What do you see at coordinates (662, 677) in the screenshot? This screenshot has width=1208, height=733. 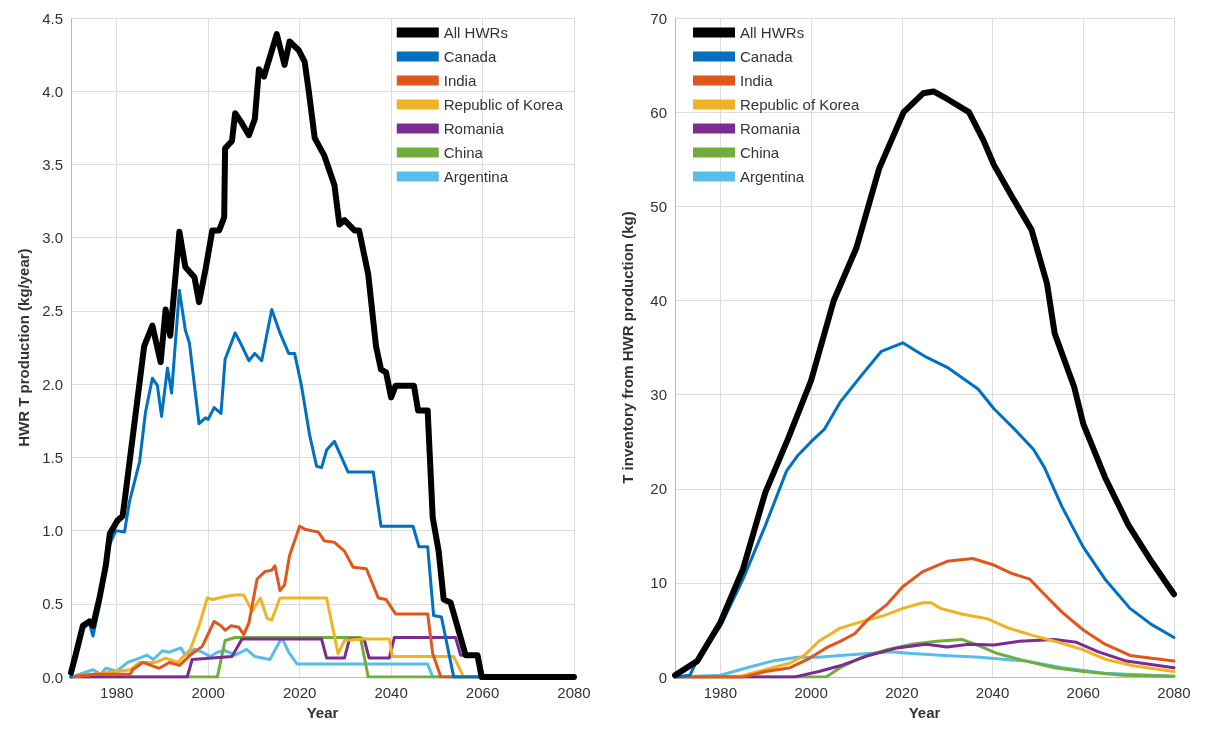 I see `y-tick-label: 0` at bounding box center [662, 677].